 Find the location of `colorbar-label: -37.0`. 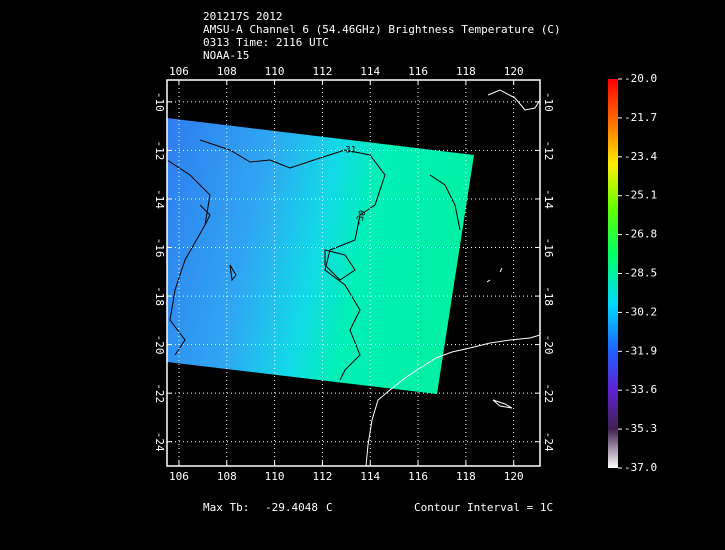

colorbar-label: -37.0 is located at coordinates (640, 467).